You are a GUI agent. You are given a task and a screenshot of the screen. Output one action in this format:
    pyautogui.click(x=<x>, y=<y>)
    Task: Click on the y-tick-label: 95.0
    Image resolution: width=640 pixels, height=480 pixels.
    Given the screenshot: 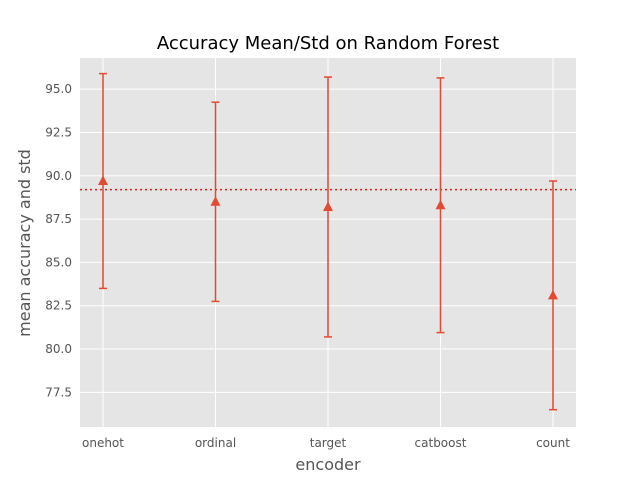 What is the action you would take?
    pyautogui.click(x=58, y=89)
    